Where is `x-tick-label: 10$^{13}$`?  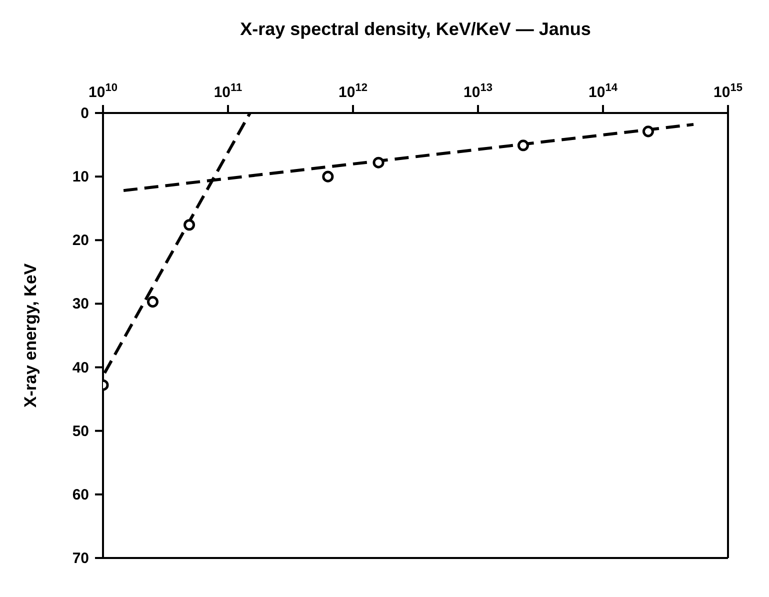 x-tick-label: 10$^{13}$ is located at coordinates (478, 91).